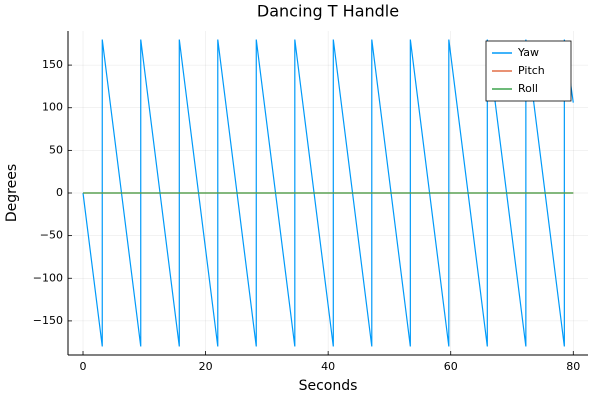 The height and width of the screenshot is (400, 600). Describe the element at coordinates (531, 70) in the screenshot. I see `legend-label: Pitch` at that location.